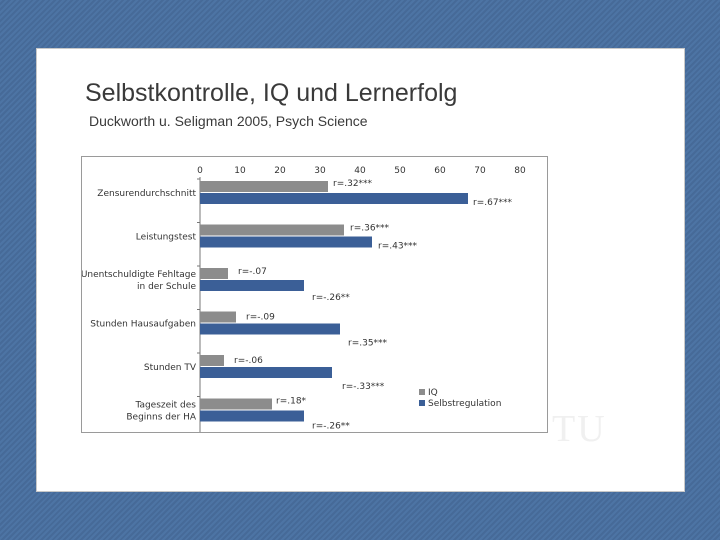  Describe the element at coordinates (368, 344) in the screenshot. I see `data-label: r=.35***` at that location.